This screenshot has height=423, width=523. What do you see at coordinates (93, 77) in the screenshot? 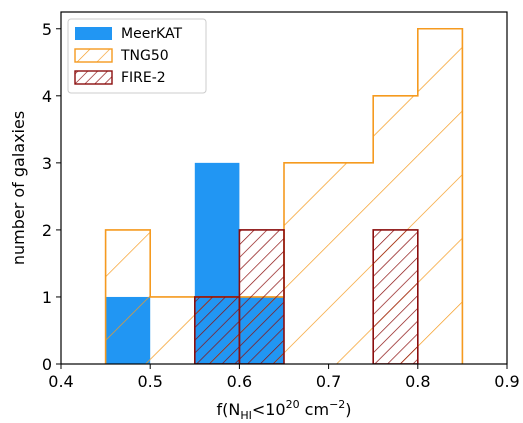
I see `legend-swatch-fire2` at bounding box center [93, 77].